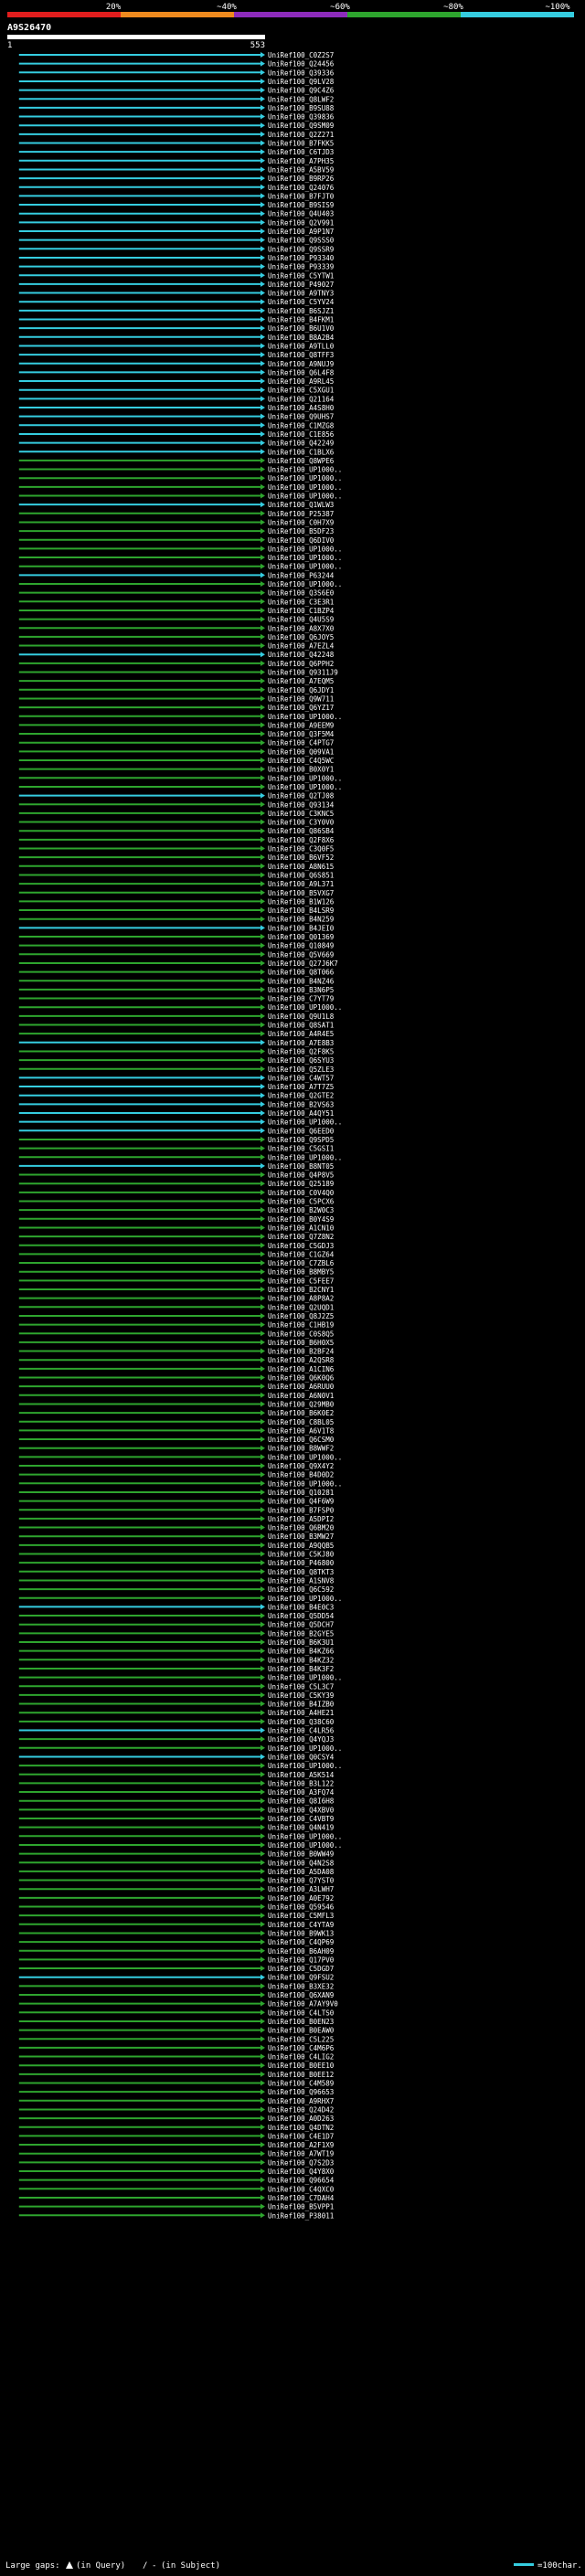  Describe the element at coordinates (301, 152) in the screenshot. I see `hit-label: UniRef100_C6TJD3` at that location.